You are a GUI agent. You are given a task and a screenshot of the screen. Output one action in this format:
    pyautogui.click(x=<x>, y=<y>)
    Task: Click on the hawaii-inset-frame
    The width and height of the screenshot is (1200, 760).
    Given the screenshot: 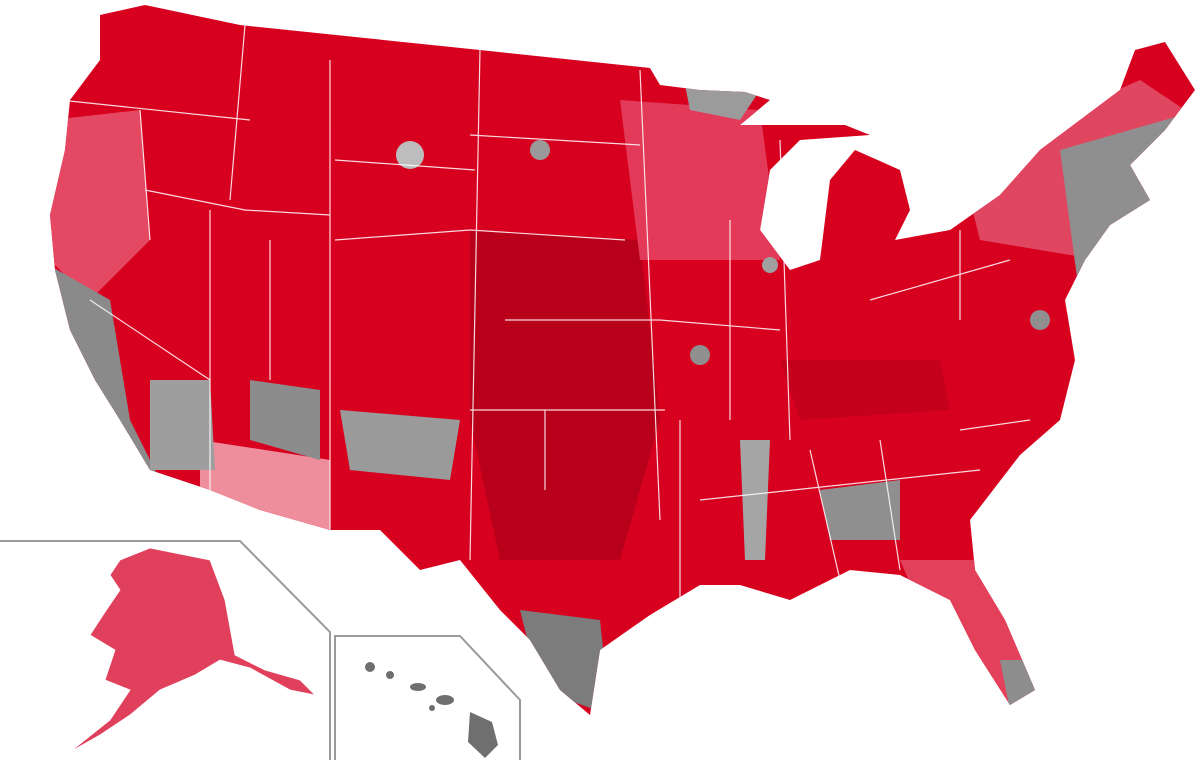 What is the action you would take?
    pyautogui.click(x=427, y=697)
    